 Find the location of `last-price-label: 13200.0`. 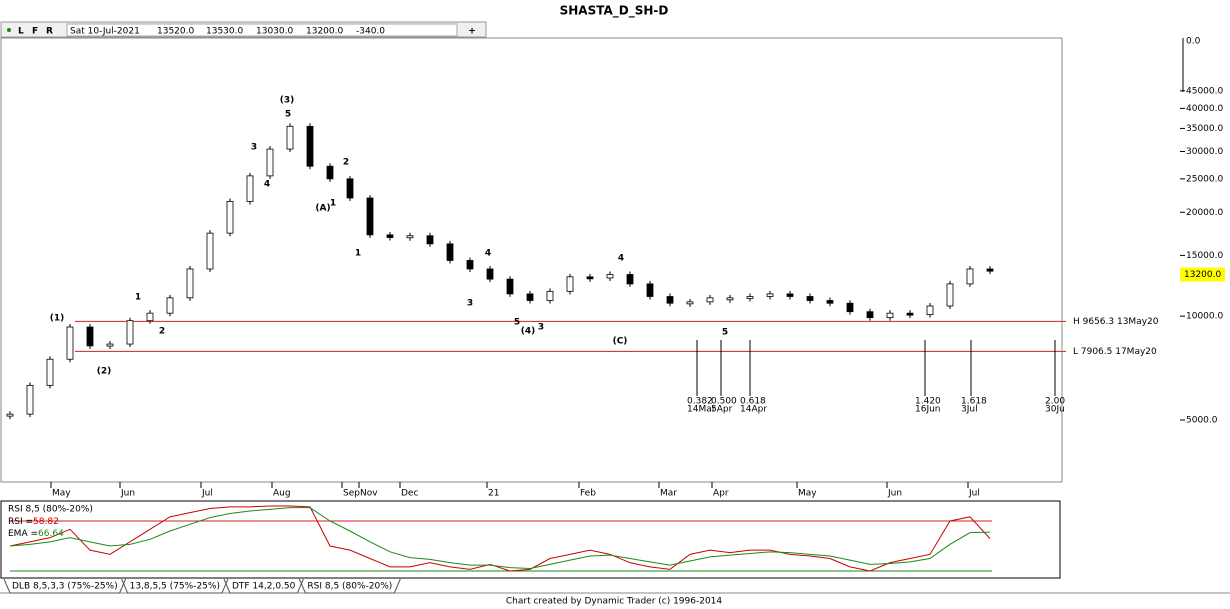

last-price-label: 13200.0 is located at coordinates (1202, 275).